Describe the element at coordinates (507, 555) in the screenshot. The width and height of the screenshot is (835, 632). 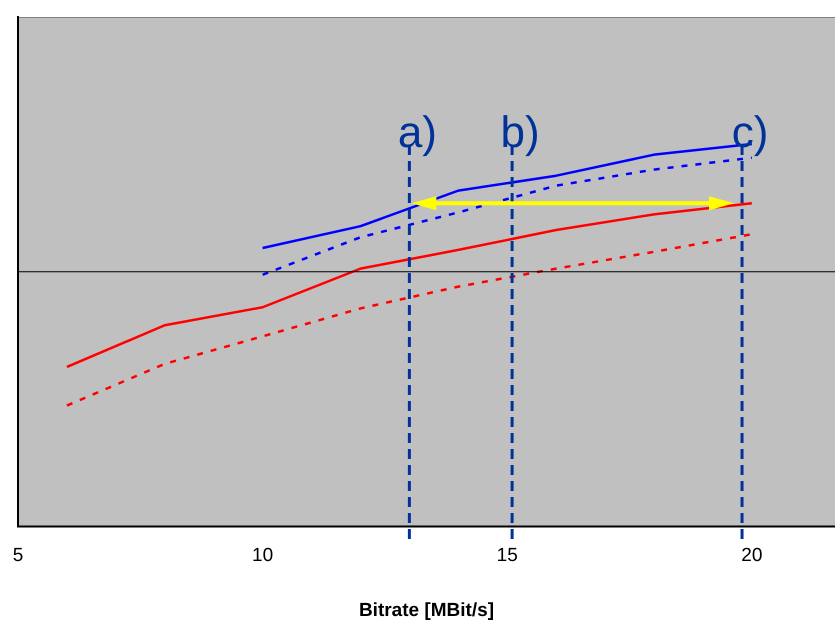
I see `x-tick-label: 15` at that location.